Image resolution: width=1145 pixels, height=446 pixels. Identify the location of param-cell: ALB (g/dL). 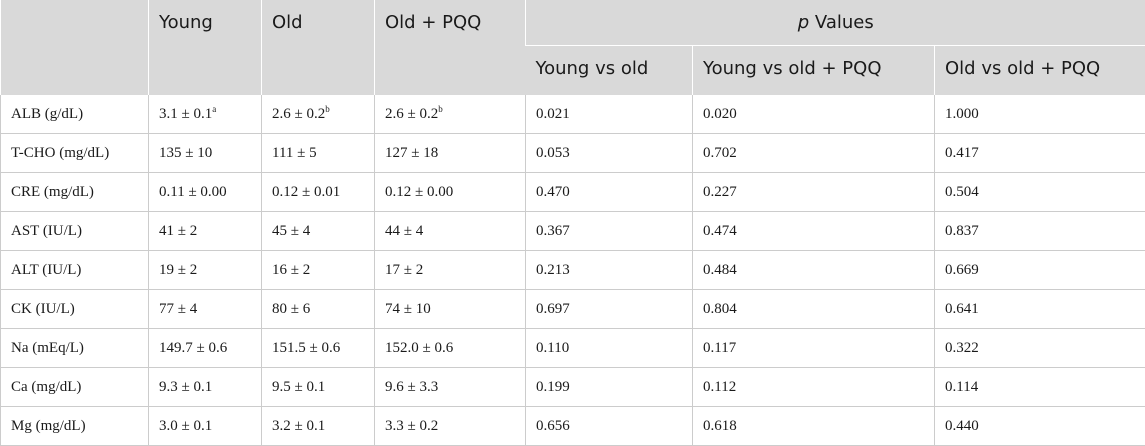
(75, 114).